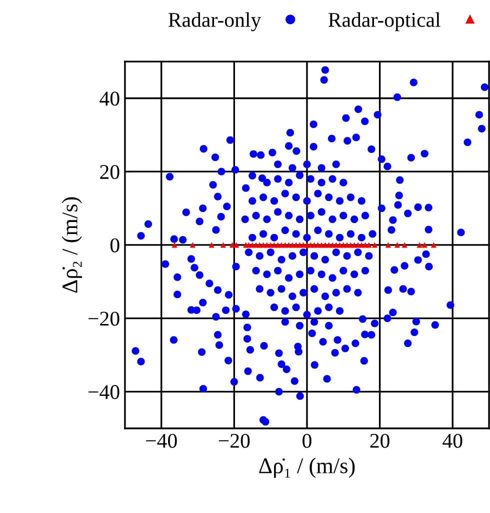 The height and width of the screenshot is (513, 490). Describe the element at coordinates (380, 441) in the screenshot. I see `x-tick-label: 20` at that location.